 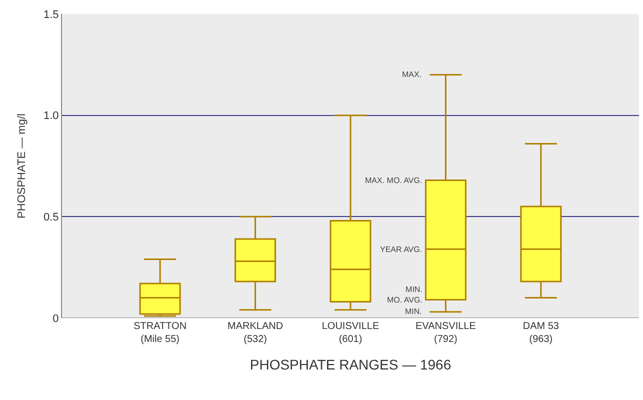 What do you see at coordinates (401, 249) in the screenshot?
I see `annotation: YEAR AVG.` at bounding box center [401, 249].